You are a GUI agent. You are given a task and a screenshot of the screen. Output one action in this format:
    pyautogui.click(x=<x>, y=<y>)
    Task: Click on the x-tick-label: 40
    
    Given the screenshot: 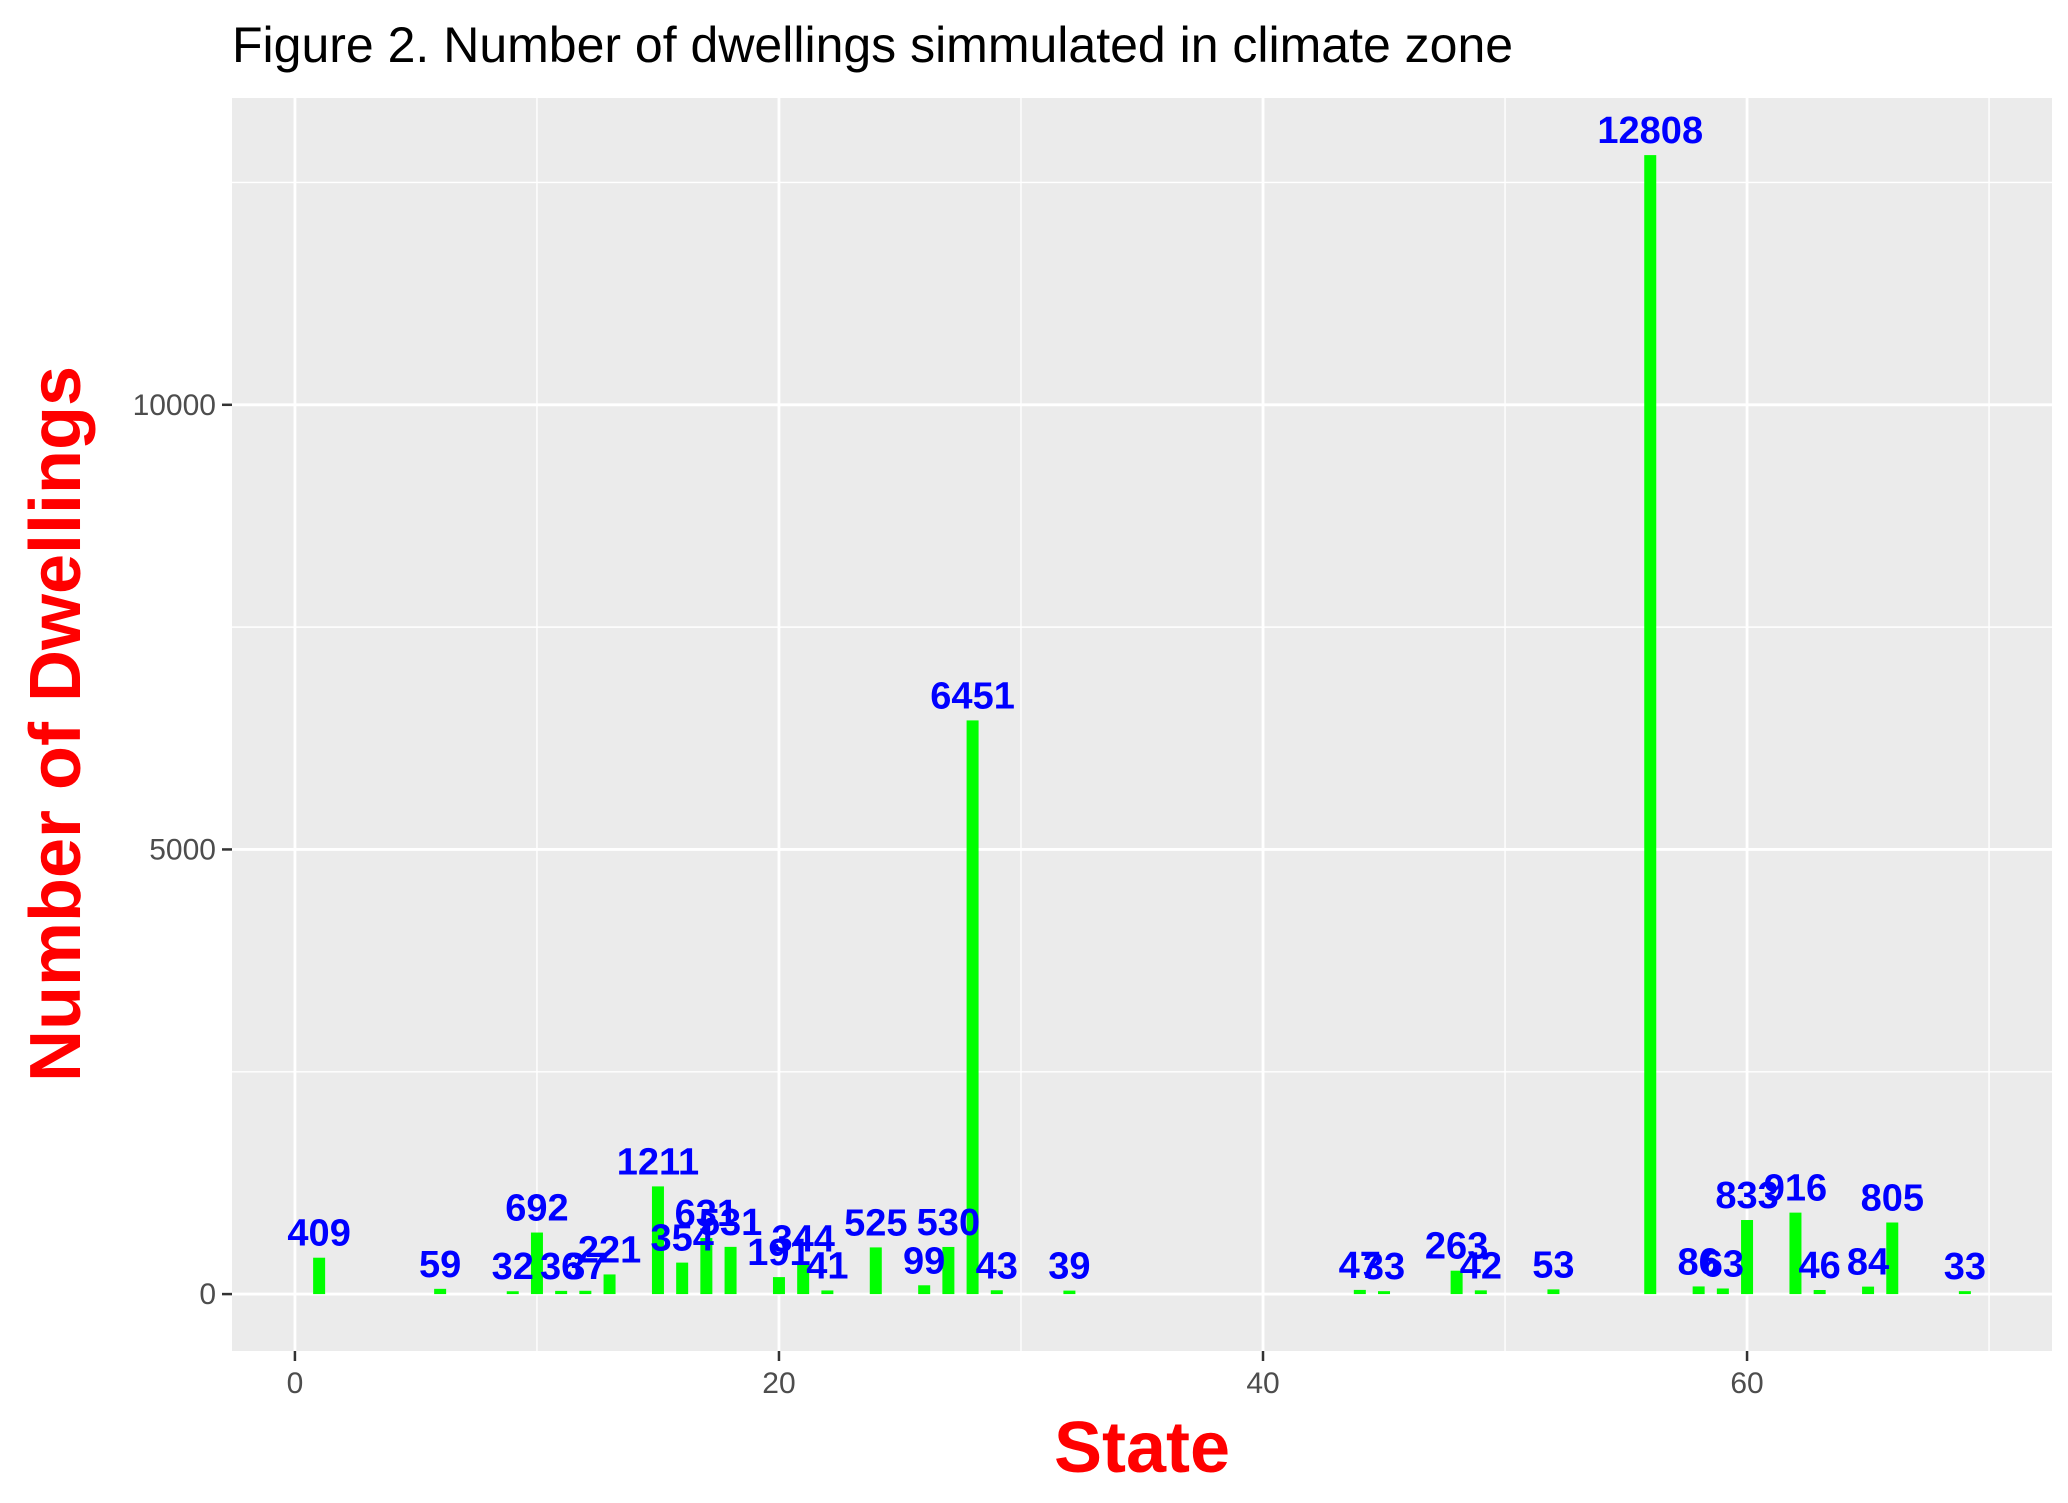 What is the action you would take?
    pyautogui.click(x=1262, y=1383)
    